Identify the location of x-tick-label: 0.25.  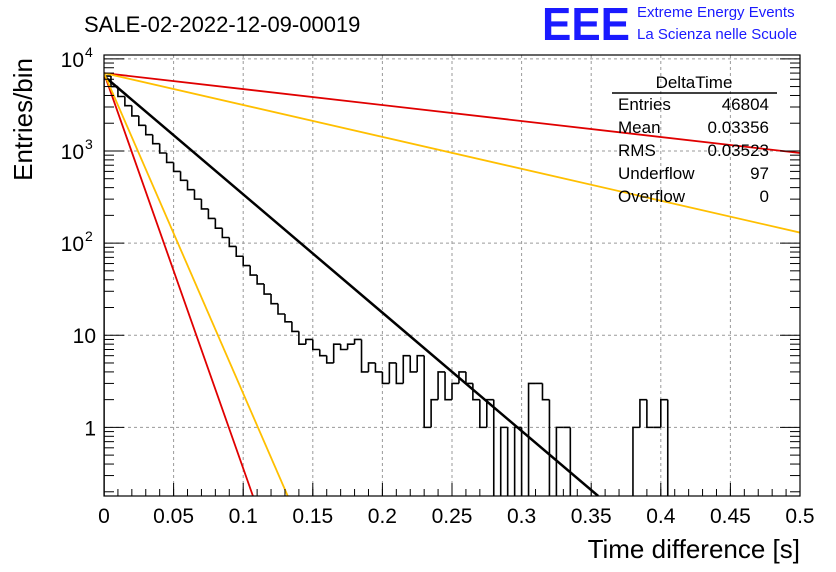
(452, 516).